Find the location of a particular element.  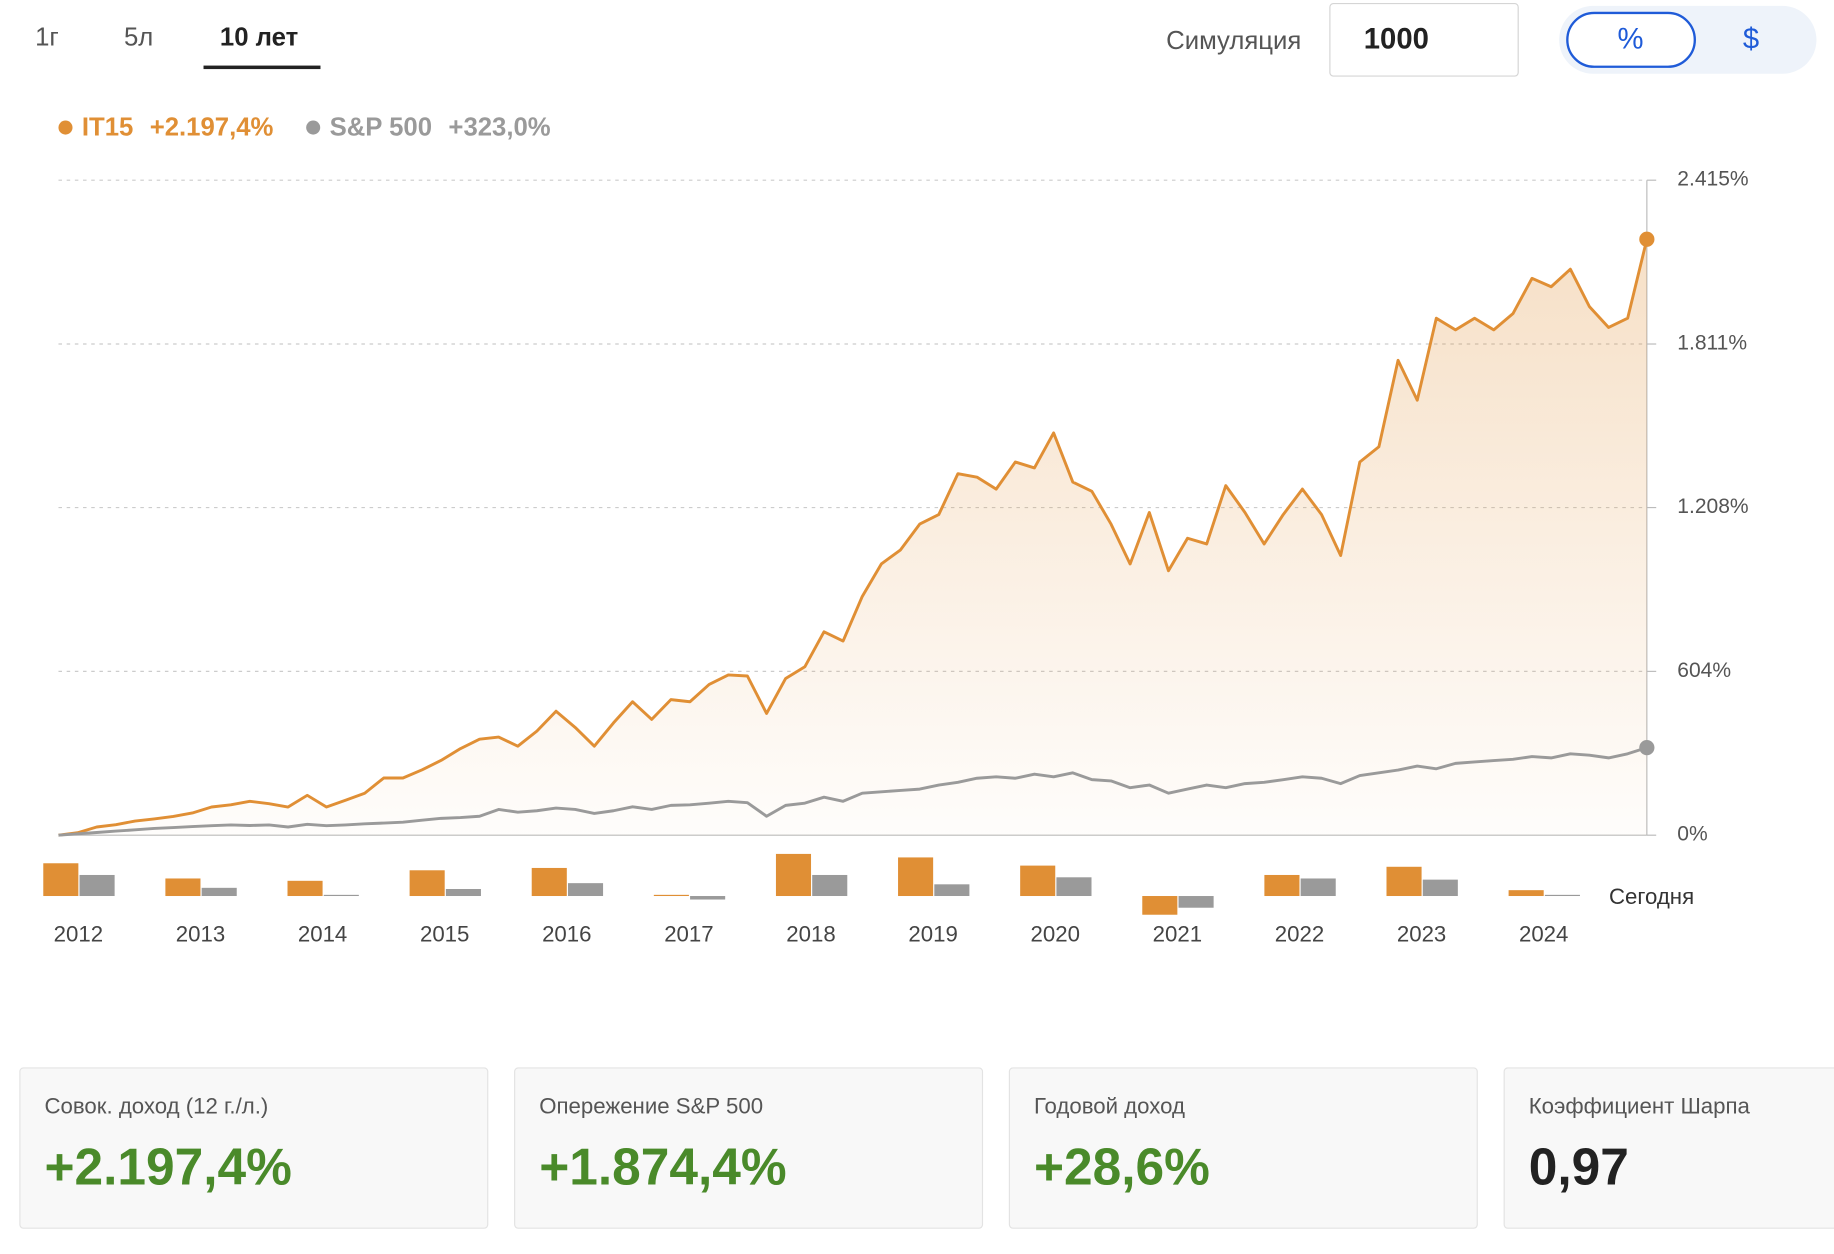

year-label: 2012 is located at coordinates (78, 934).